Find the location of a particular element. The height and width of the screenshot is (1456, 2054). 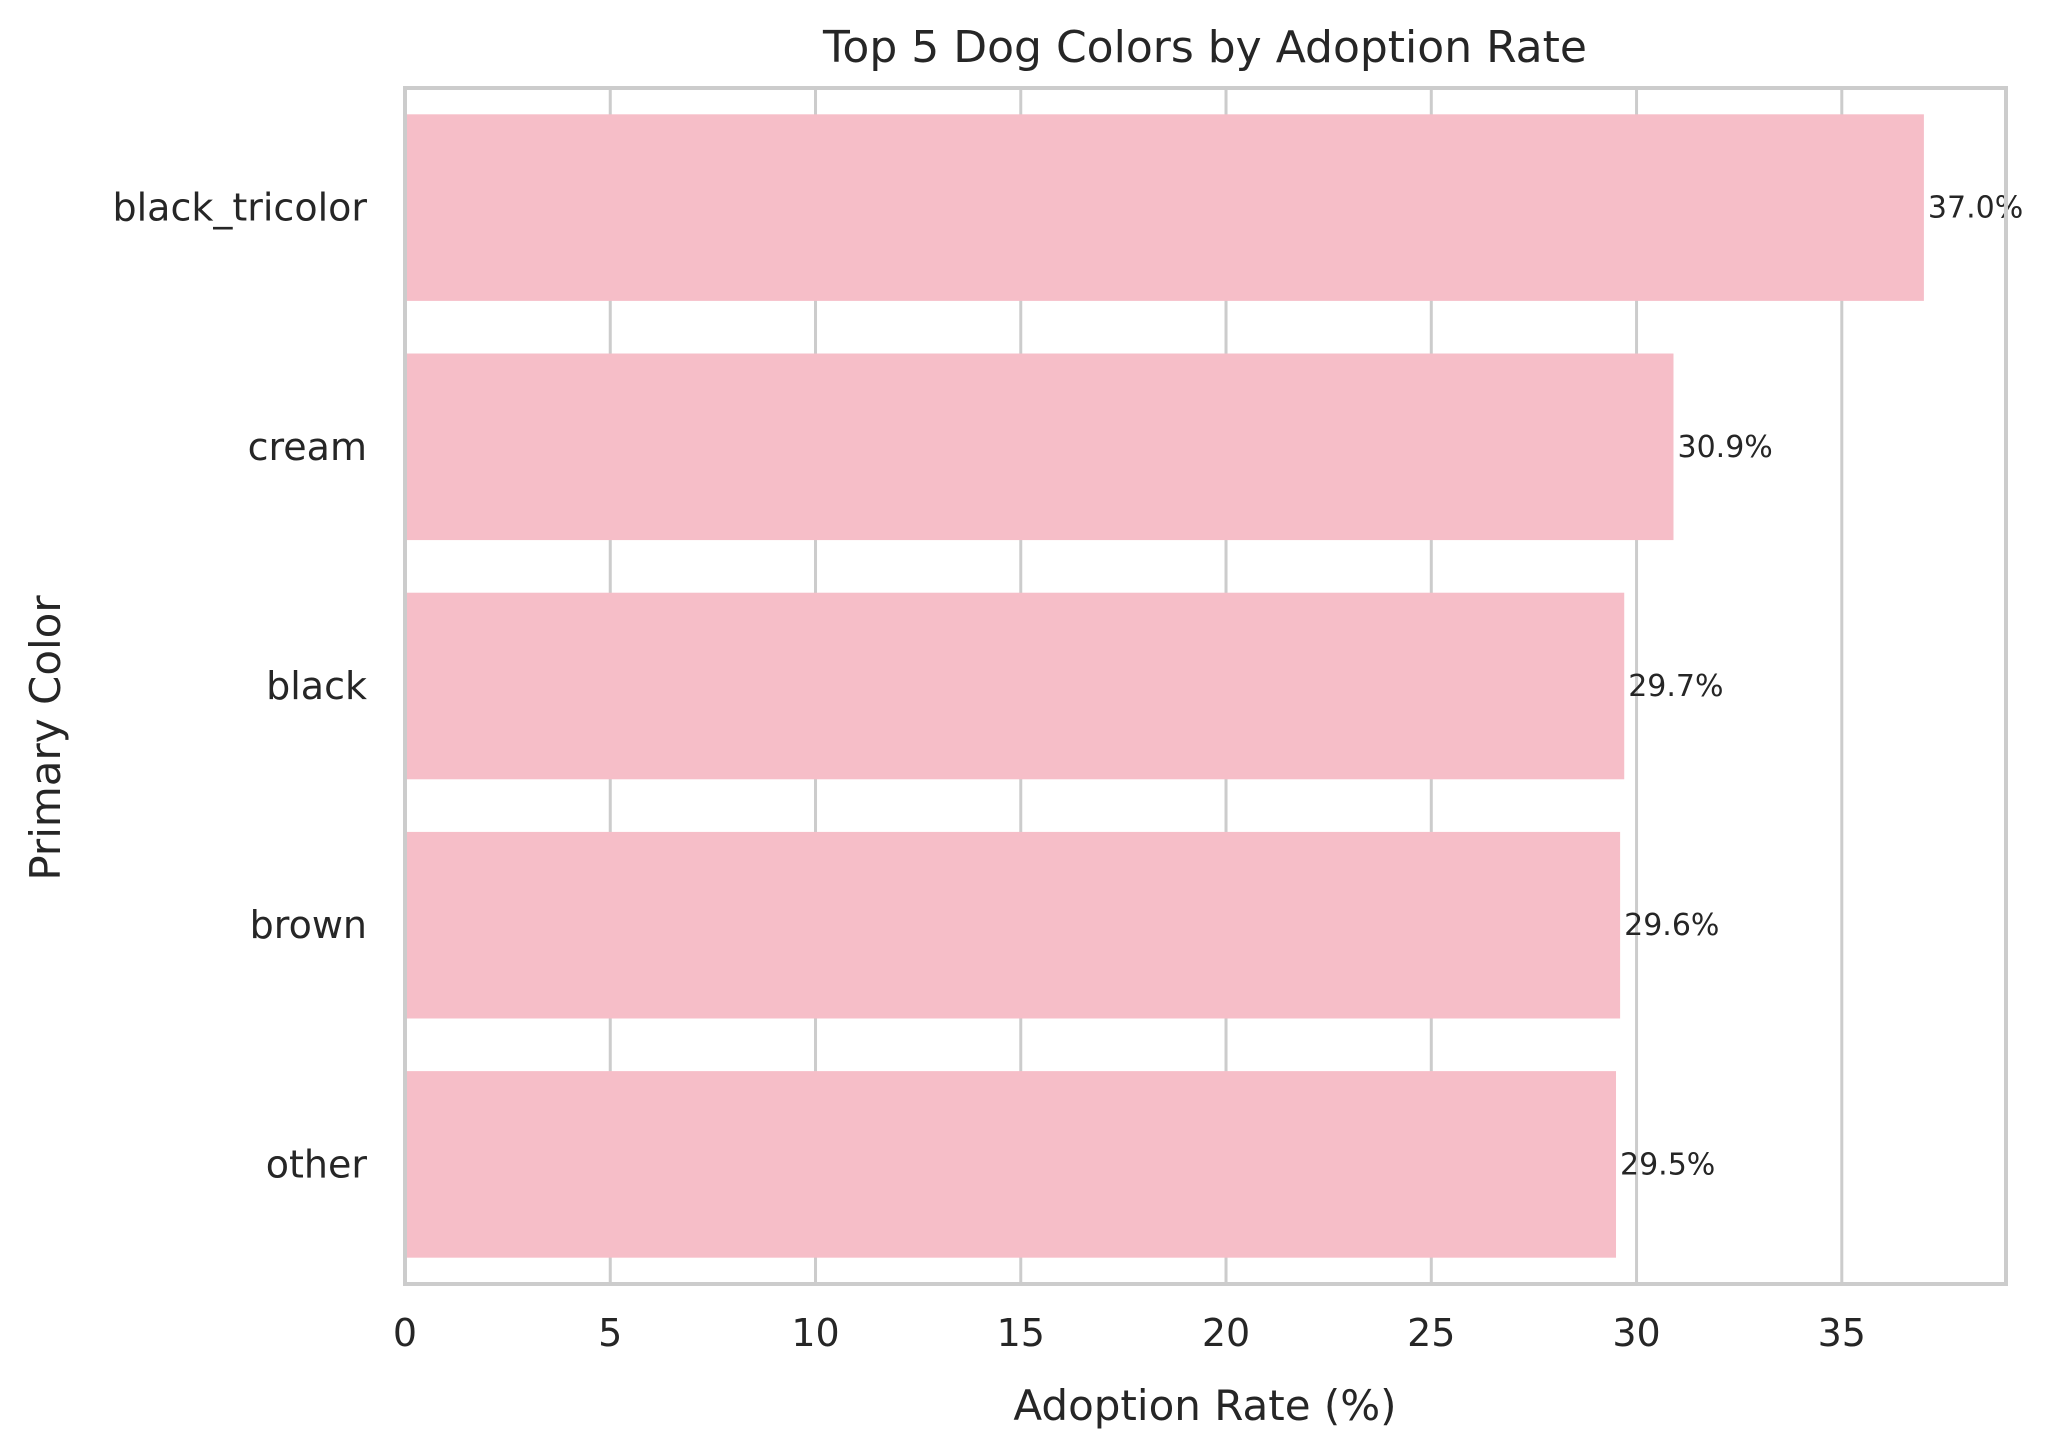

bar-data-labels: 37.0% 30.9% 29.7% 29.6% 29.5% is located at coordinates (1821, 687).